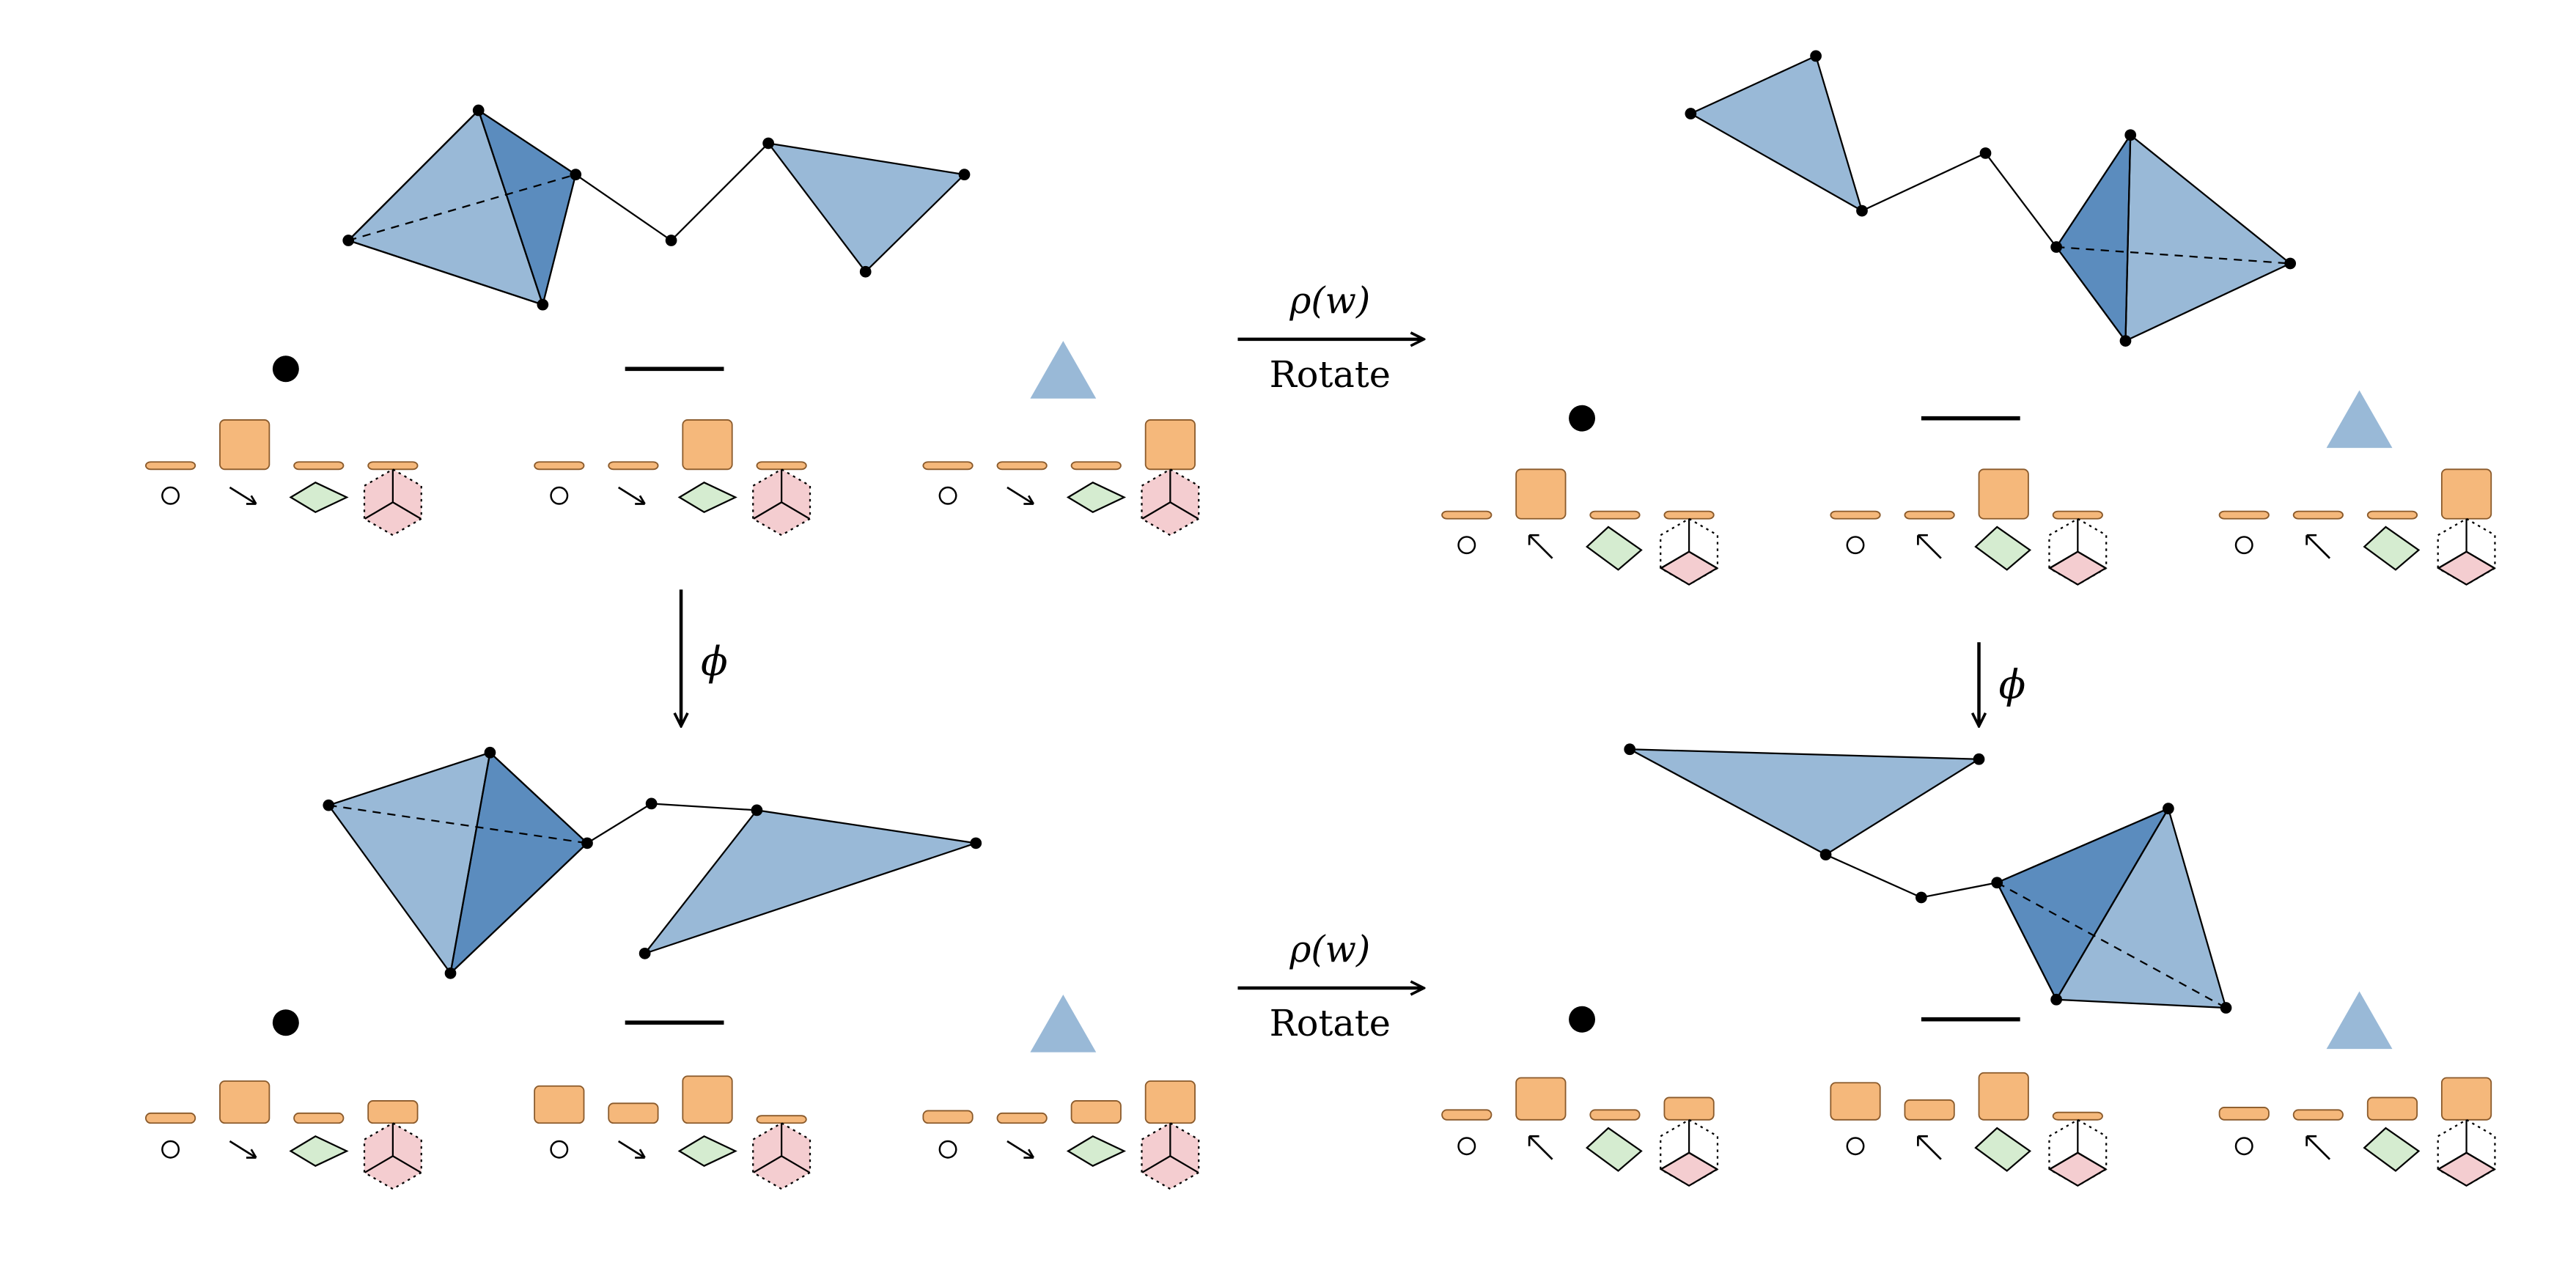 This screenshot has width=2576, height=1268. What do you see at coordinates (1329, 949) in the screenshot?
I see `rho-label-bottom: ρ(w)` at bounding box center [1329, 949].